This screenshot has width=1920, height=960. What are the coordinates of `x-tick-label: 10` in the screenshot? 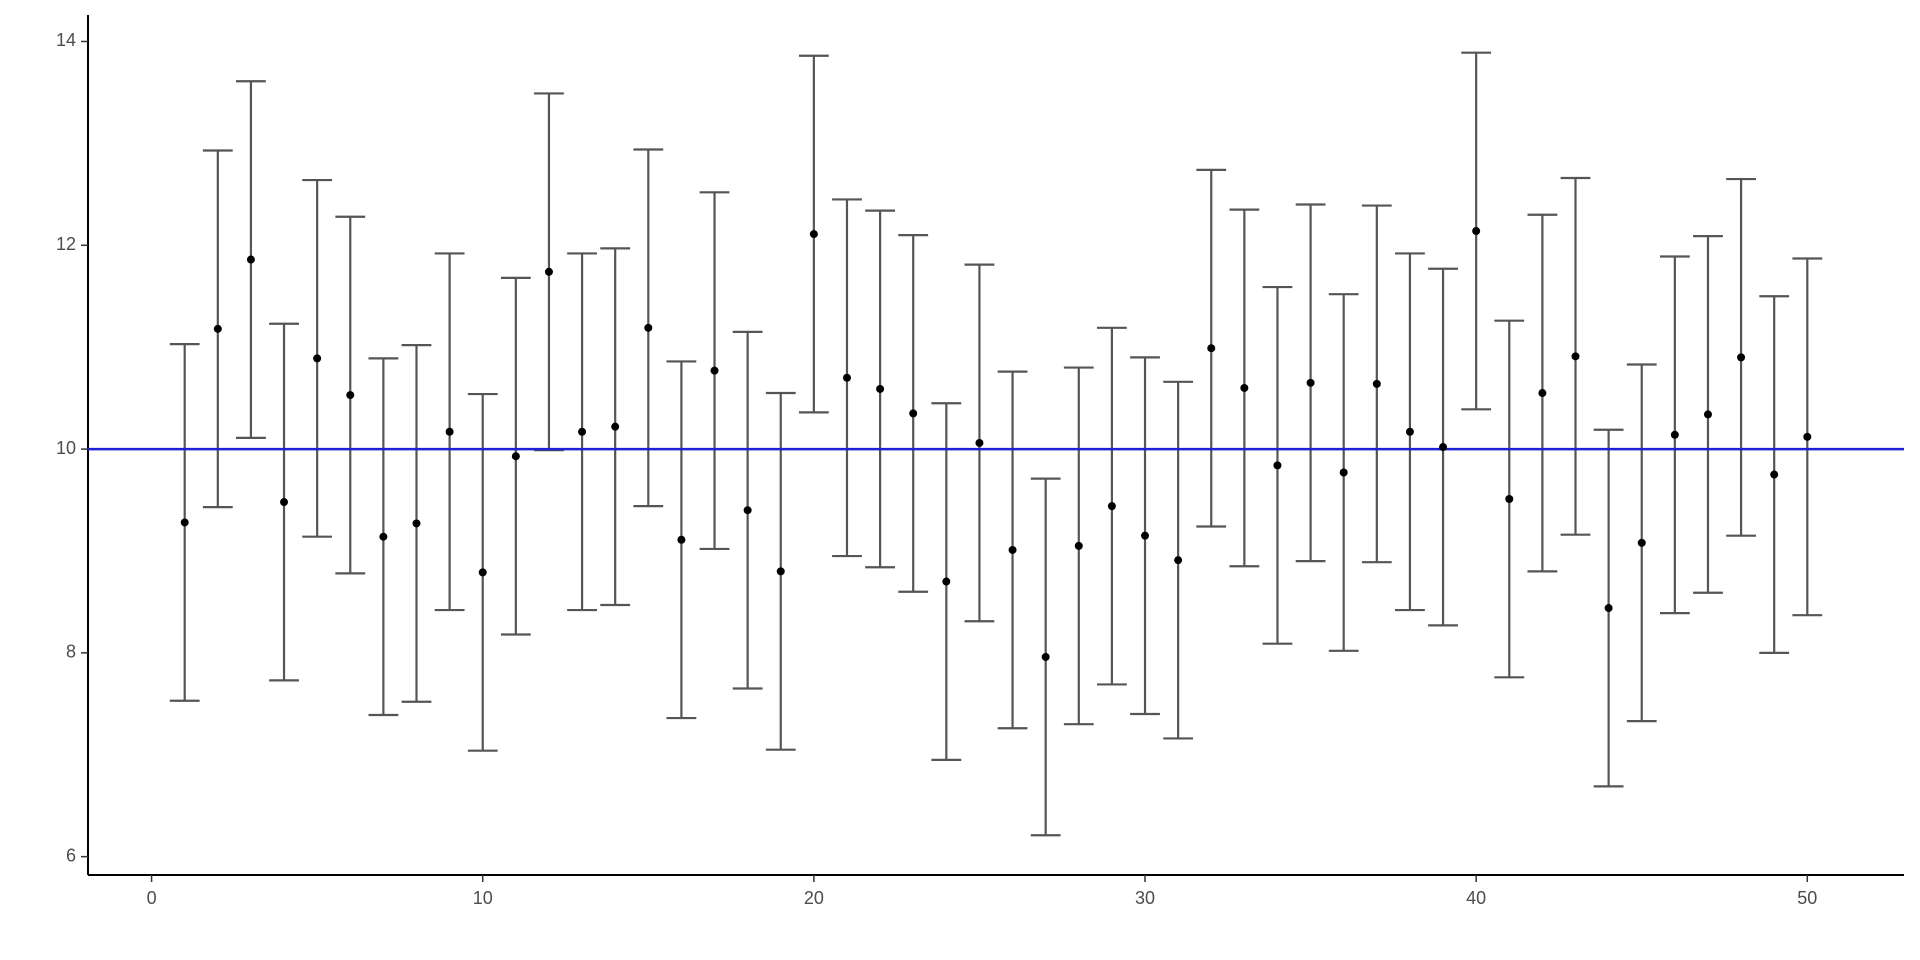 It's located at (483, 898).